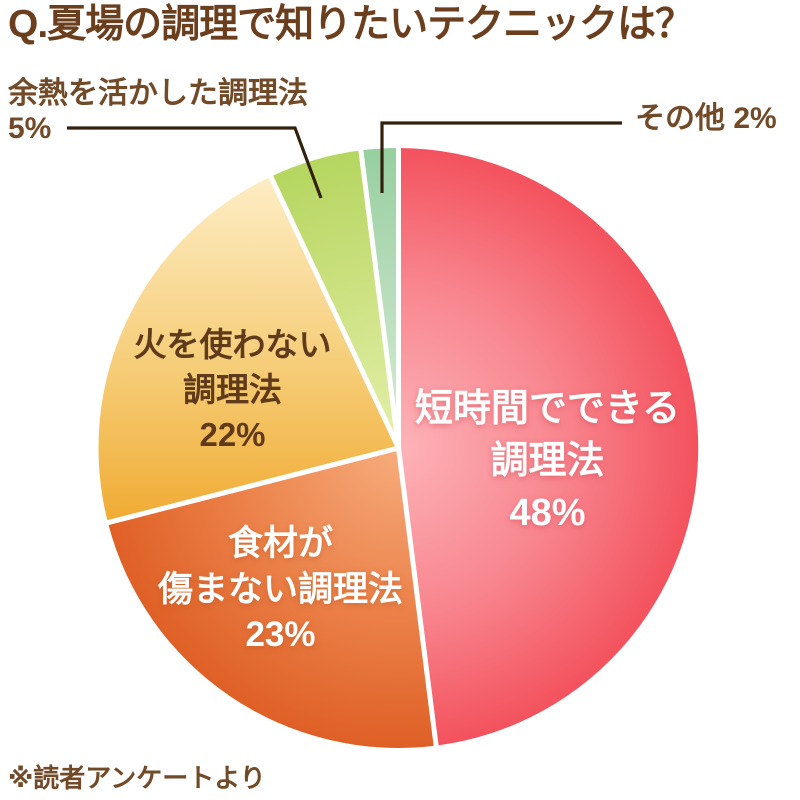 This screenshot has width=800, height=800. Describe the element at coordinates (501, 157) in the screenshot. I see `leader-line-other` at that location.